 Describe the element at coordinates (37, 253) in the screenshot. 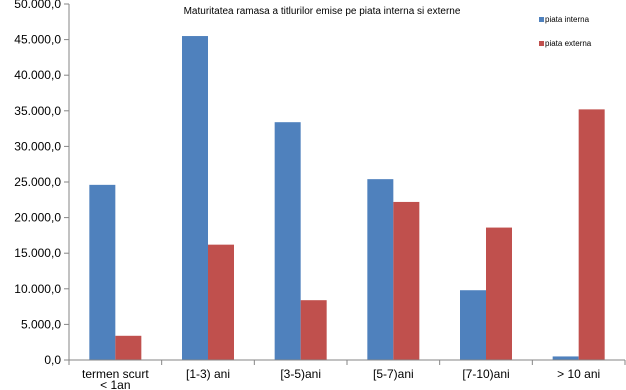

I see `y-tick-label: 15.000,0` at that location.